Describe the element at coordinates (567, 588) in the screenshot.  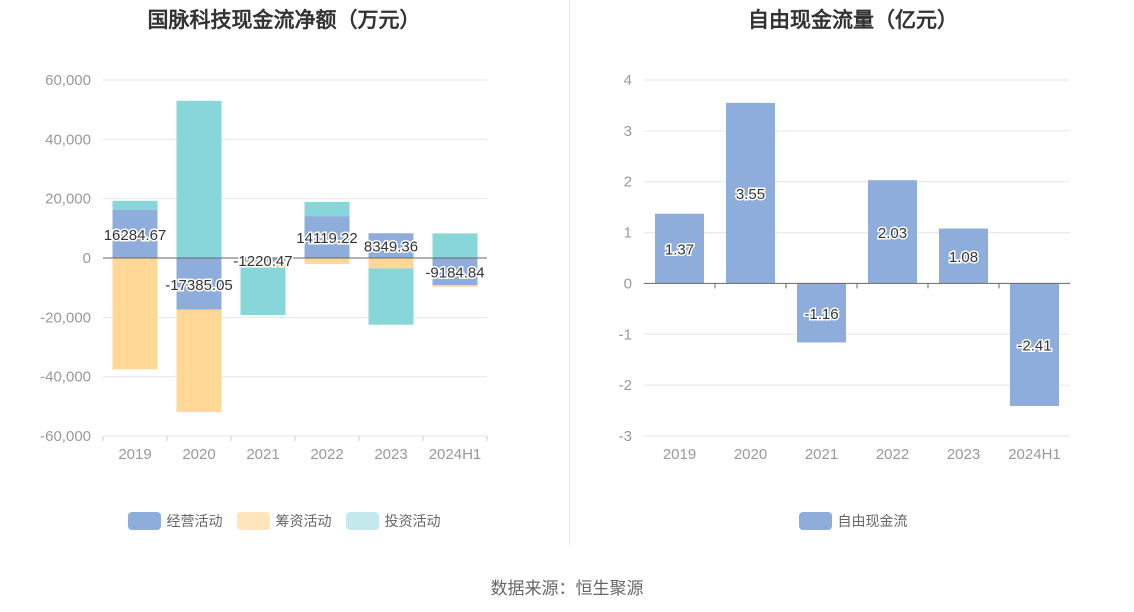
I see `data-source-label: 数据来源：恒生聚源` at that location.